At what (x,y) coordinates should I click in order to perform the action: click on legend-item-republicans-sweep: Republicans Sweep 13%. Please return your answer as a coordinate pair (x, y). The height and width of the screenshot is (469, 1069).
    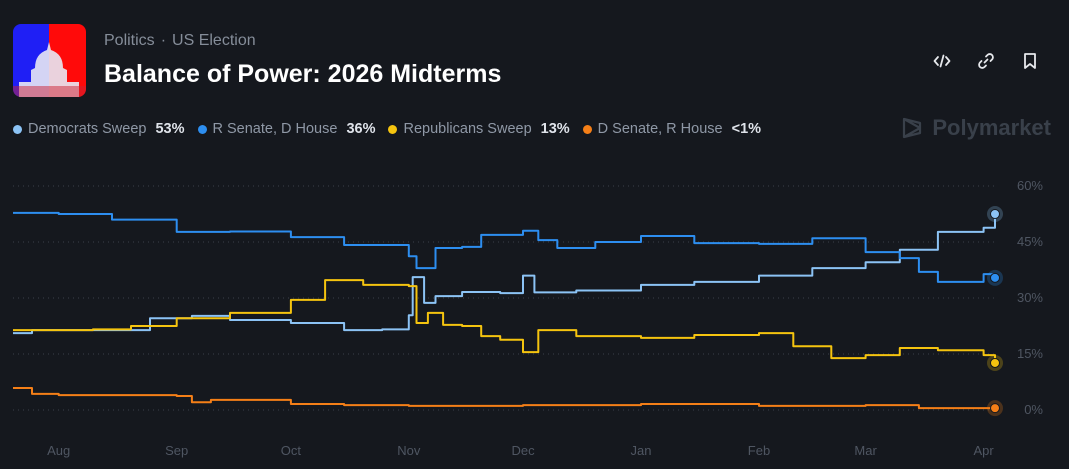
    Looking at the image, I should click on (479, 129).